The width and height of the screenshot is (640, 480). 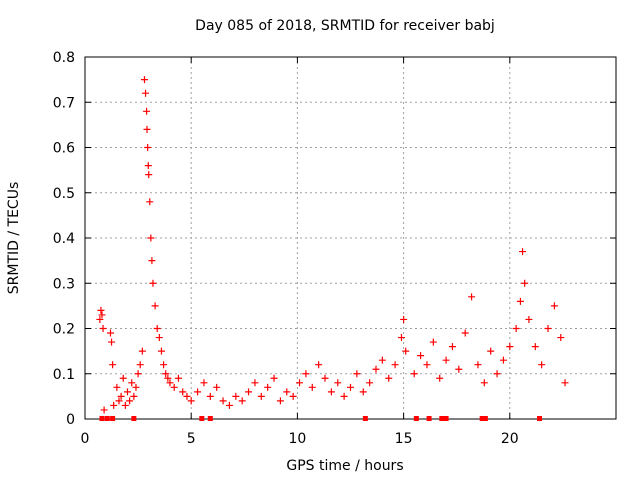 I want to click on y-tick-label: 0.7, so click(x=64, y=103).